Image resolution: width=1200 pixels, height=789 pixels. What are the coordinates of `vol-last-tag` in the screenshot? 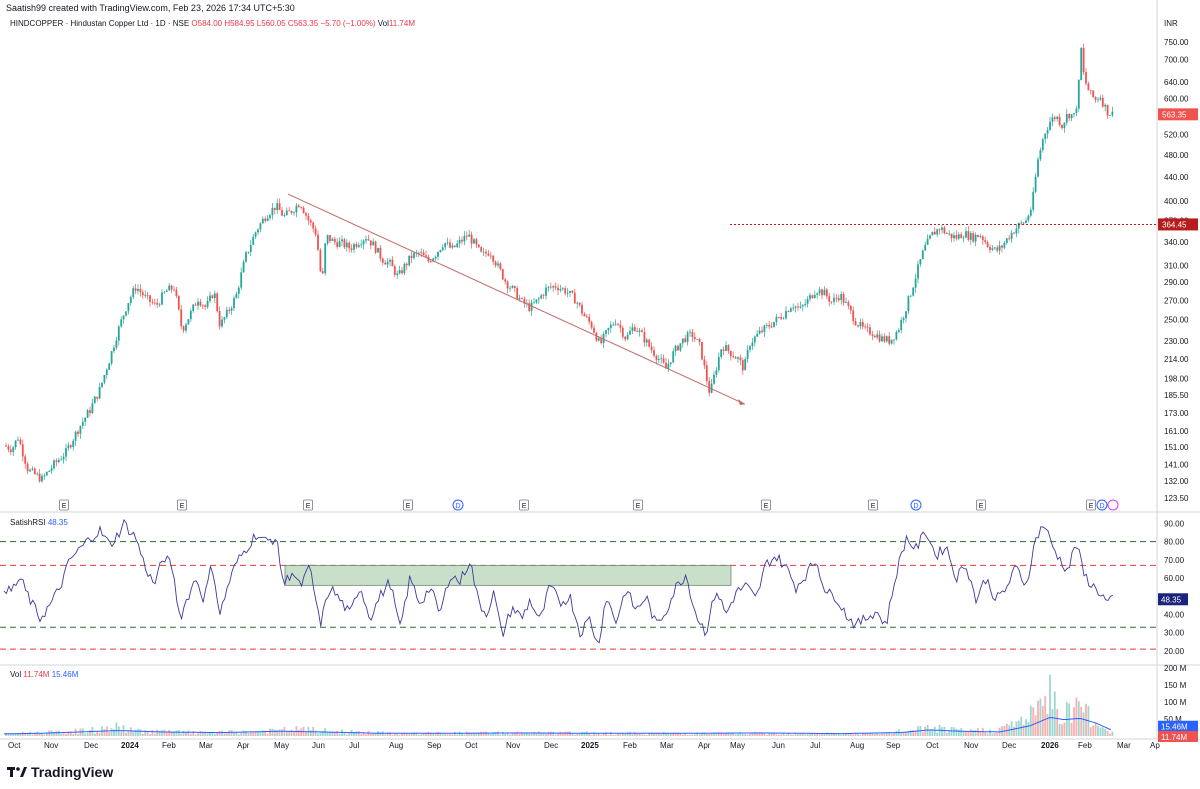 It's located at (1178, 737).